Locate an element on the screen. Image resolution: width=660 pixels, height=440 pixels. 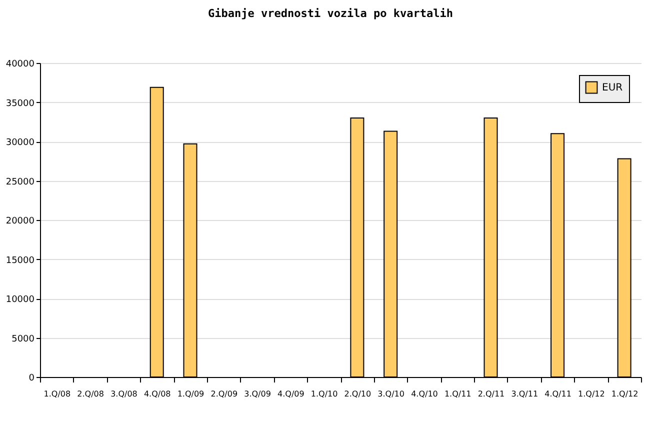
y-tick-label: 10000 is located at coordinates (20, 300).